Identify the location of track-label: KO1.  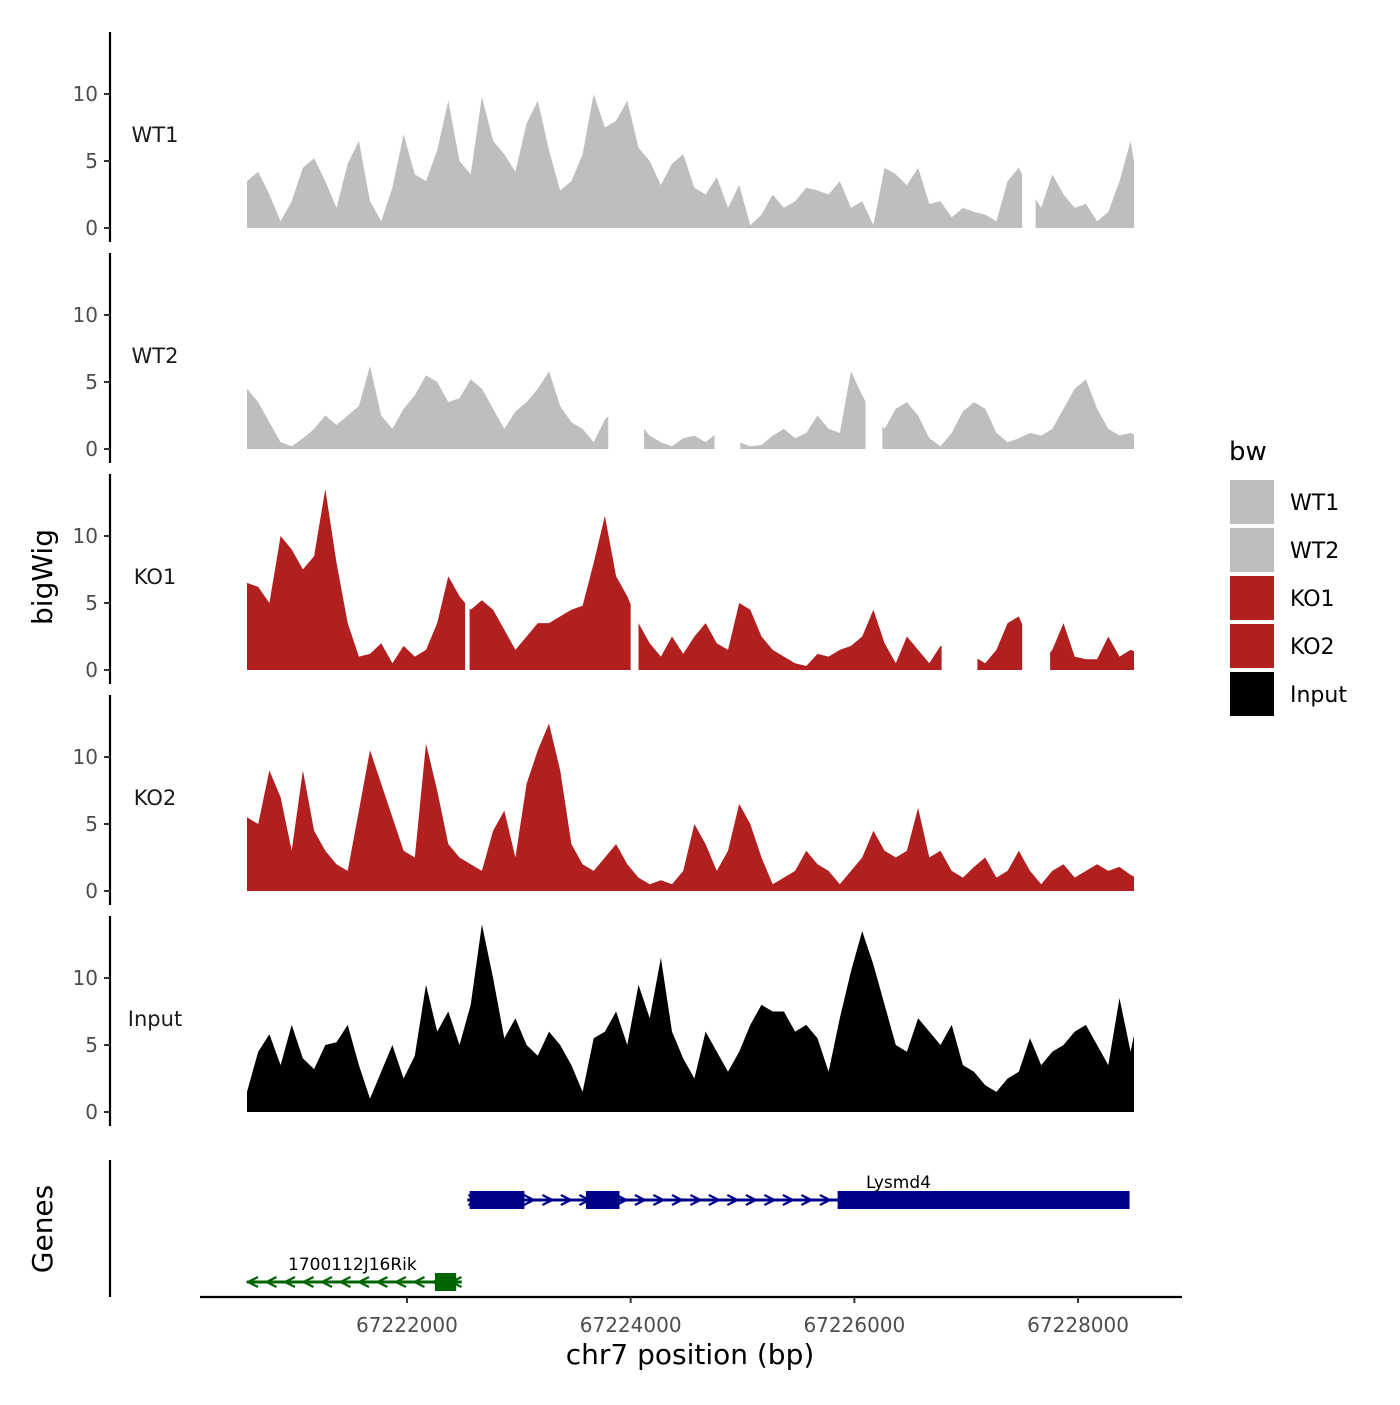
(155, 577).